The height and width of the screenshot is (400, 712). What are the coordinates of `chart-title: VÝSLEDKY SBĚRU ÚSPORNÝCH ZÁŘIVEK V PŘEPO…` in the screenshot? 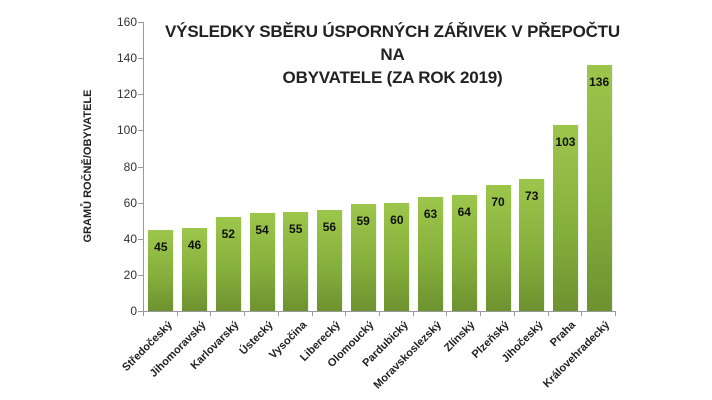 It's located at (392, 54).